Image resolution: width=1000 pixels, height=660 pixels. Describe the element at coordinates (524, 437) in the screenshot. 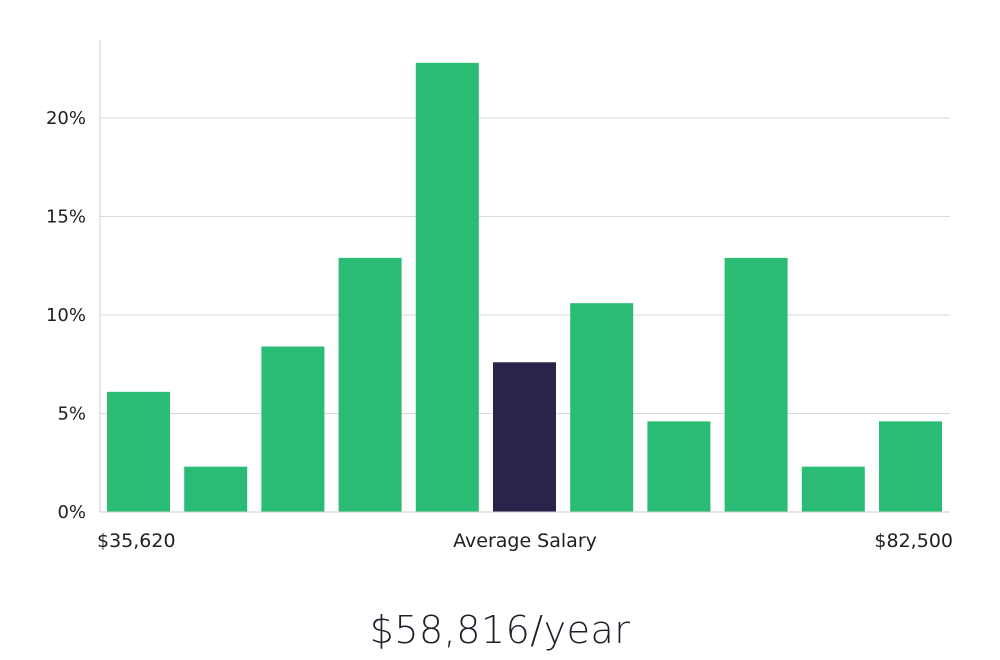

I see `bar-average-highlight` at that location.